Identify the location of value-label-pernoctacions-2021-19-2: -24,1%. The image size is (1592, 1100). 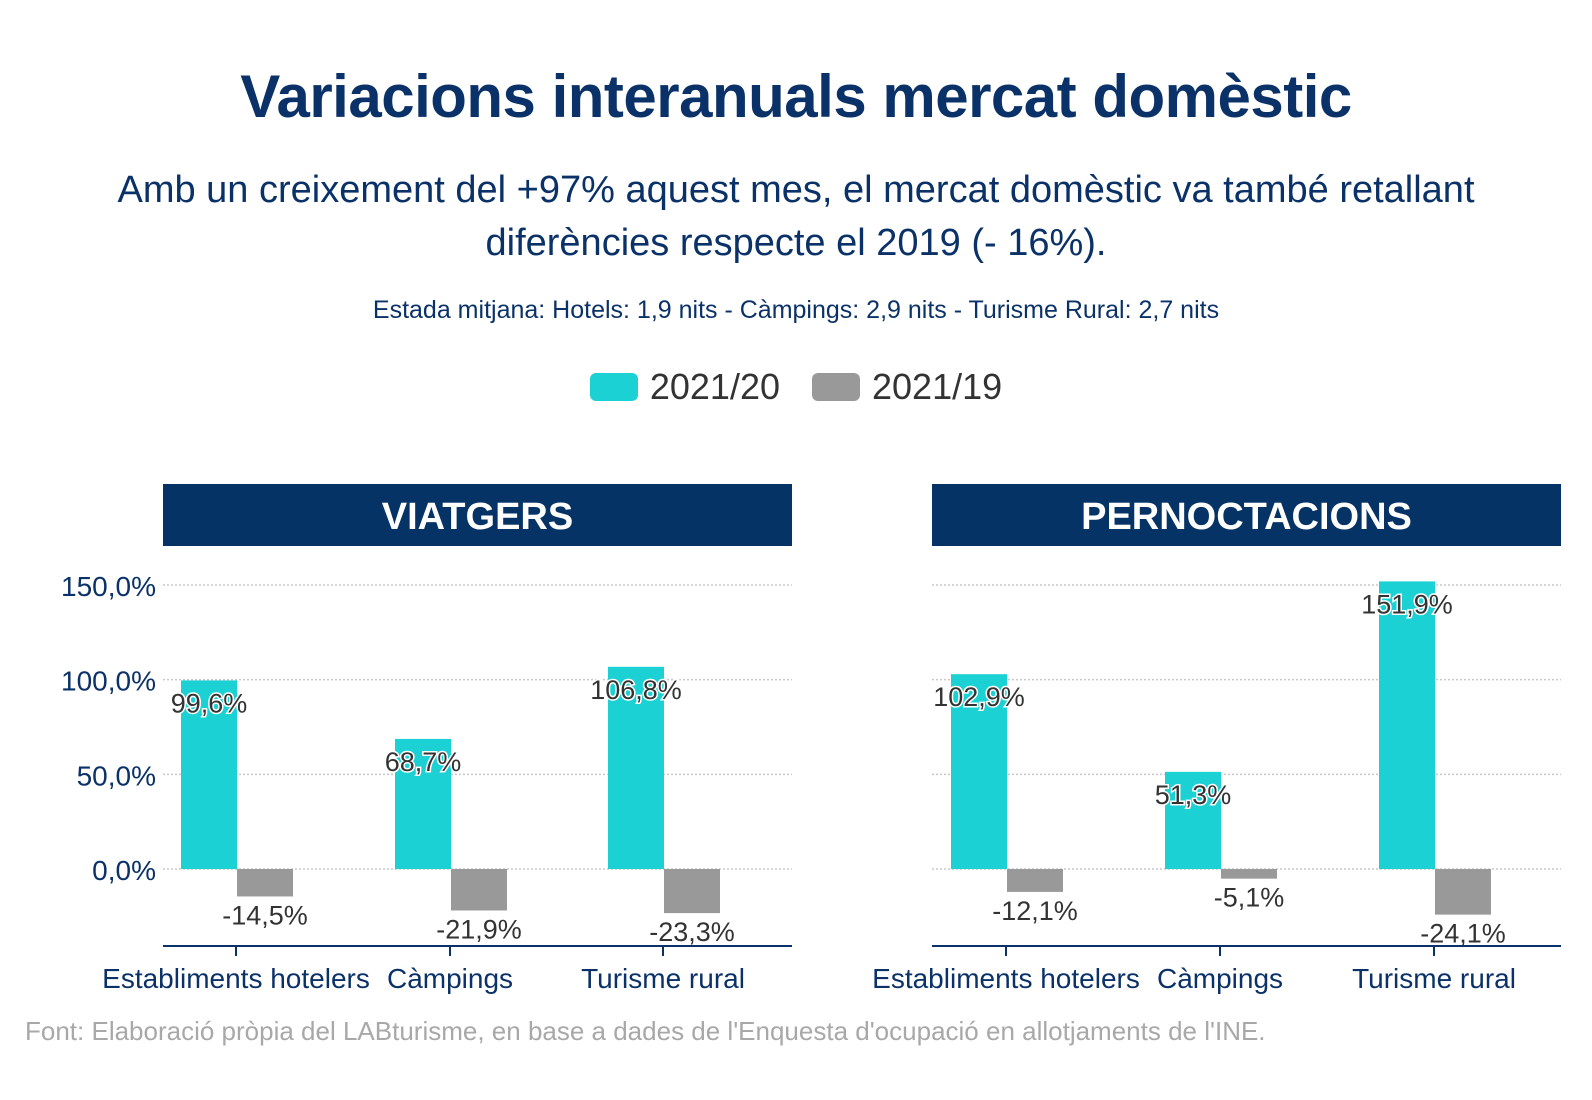
(1463, 934).